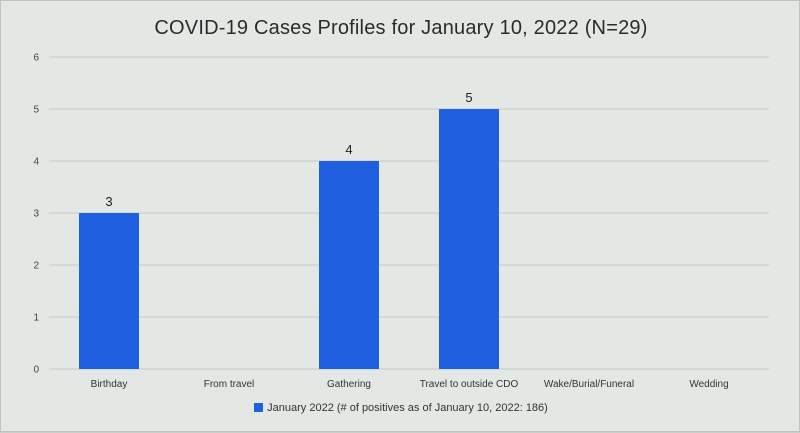  Describe the element at coordinates (708, 384) in the screenshot. I see `x-category-label: Wedding` at that location.